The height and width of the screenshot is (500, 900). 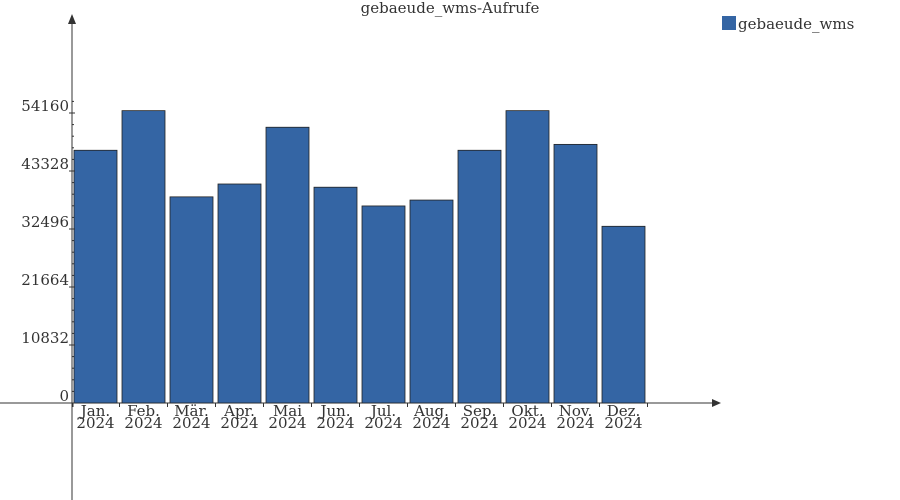 What do you see at coordinates (48, 251) in the screenshot?
I see `y-tick-labels: 0 10832 21664 32496 43328 54160` at bounding box center [48, 251].